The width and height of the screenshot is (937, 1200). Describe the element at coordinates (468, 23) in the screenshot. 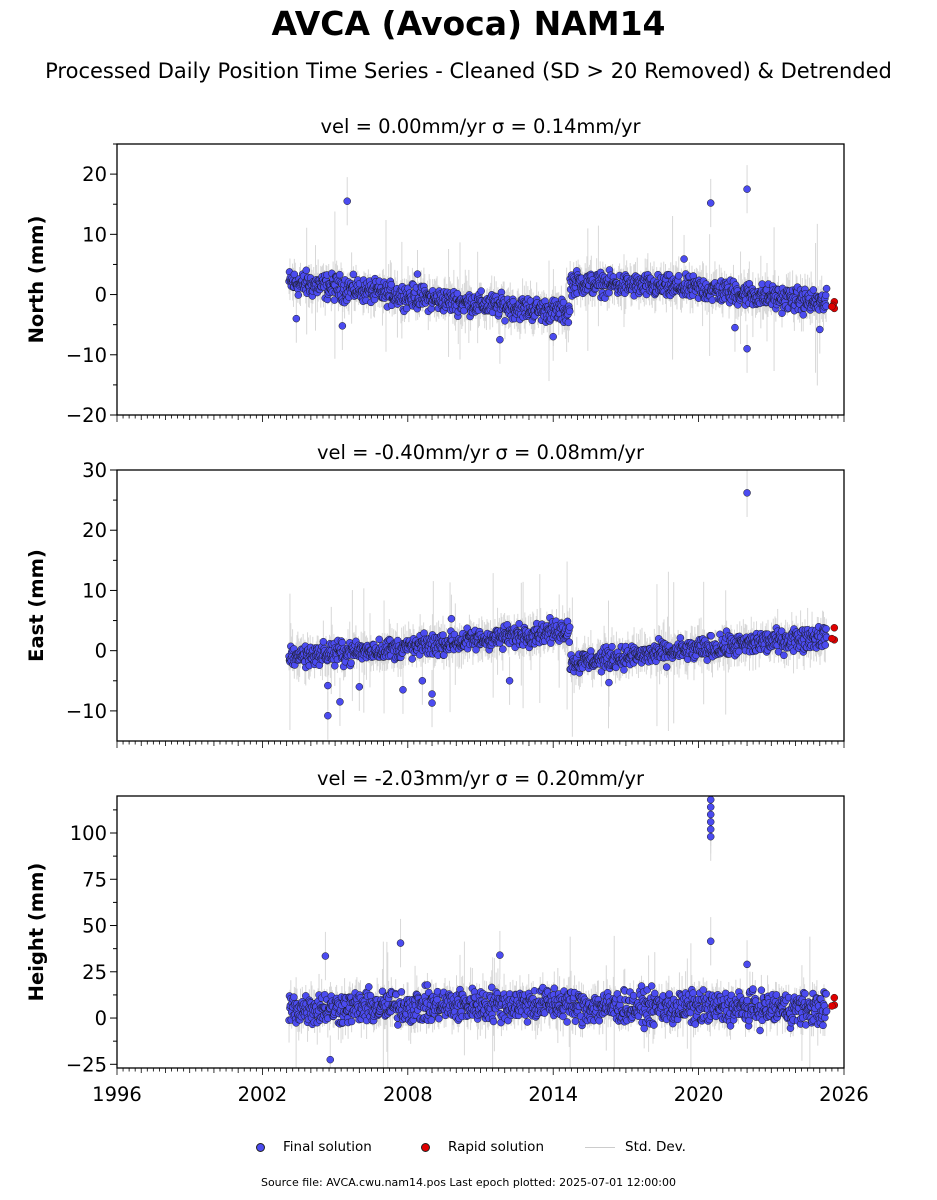

I see `page-title: AVCA (Avoca) NAM14` at that location.